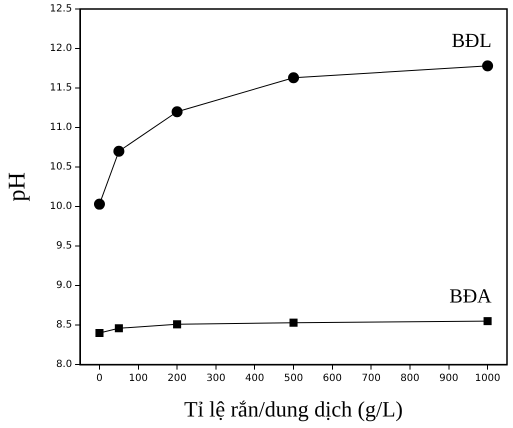  I want to click on x-tick-label: 400, so click(254, 378).